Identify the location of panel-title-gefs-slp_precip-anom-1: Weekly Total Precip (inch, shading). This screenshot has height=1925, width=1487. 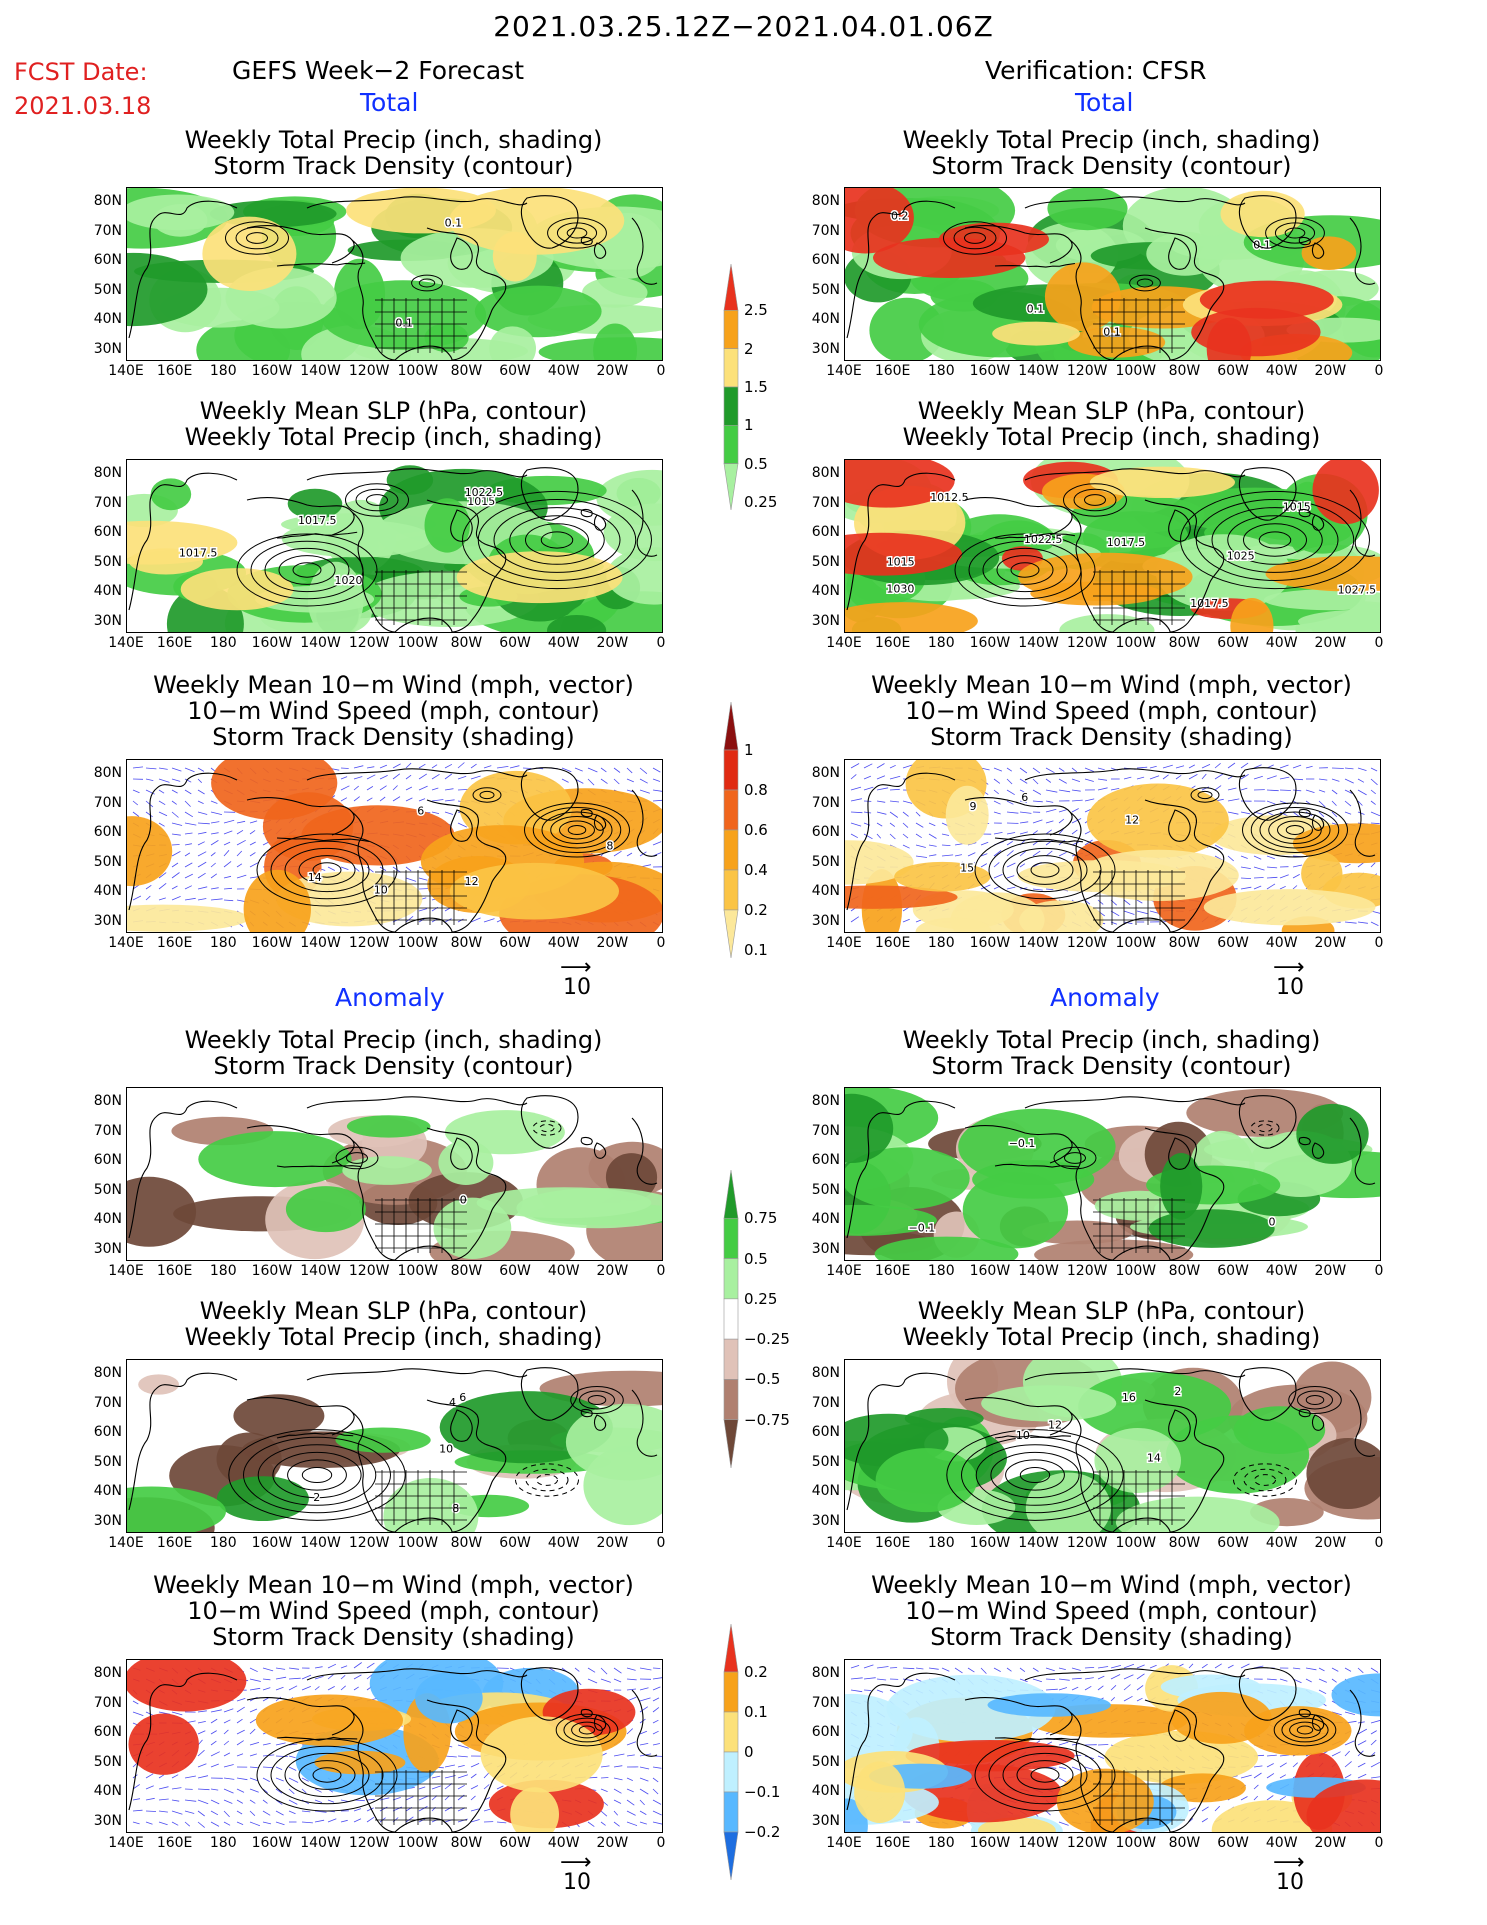
(393, 1337).